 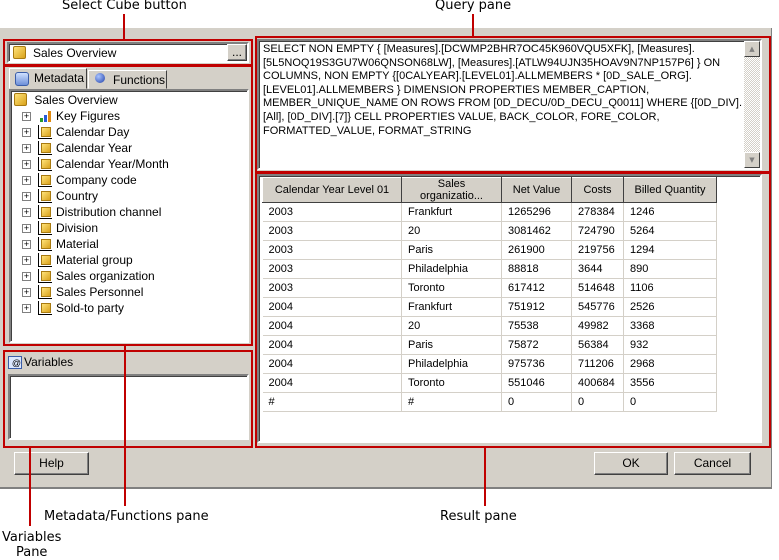 What do you see at coordinates (597, 326) in the screenshot?
I see `table-cell: 49982` at bounding box center [597, 326].